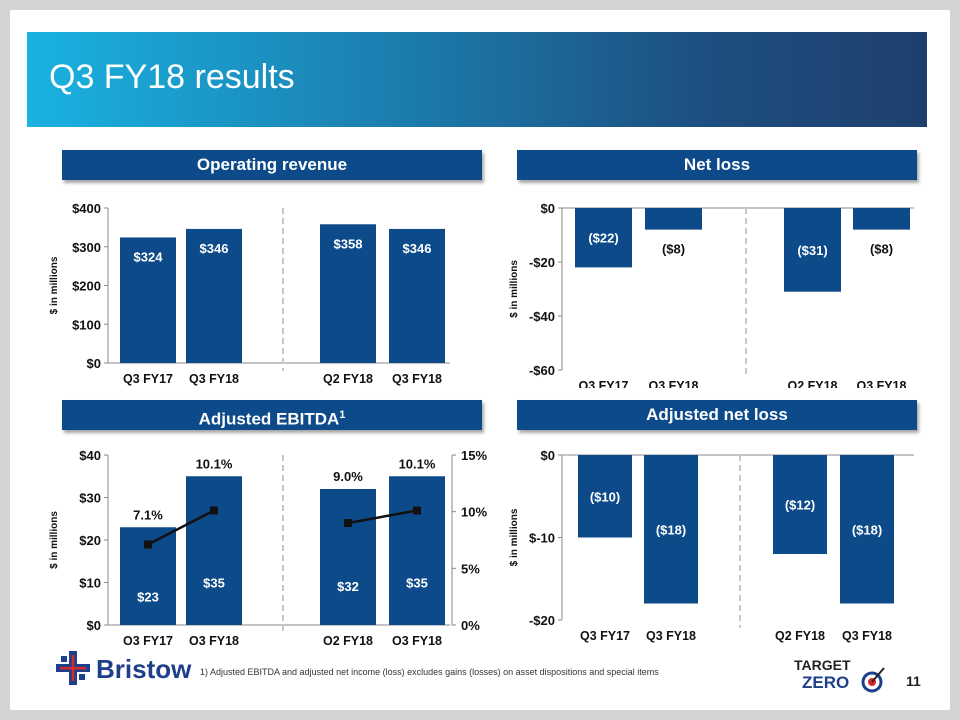 Image resolution: width=960 pixels, height=720 pixels. What do you see at coordinates (542, 620) in the screenshot?
I see `adjusted-net-loss-ytick-label: -$20` at bounding box center [542, 620].